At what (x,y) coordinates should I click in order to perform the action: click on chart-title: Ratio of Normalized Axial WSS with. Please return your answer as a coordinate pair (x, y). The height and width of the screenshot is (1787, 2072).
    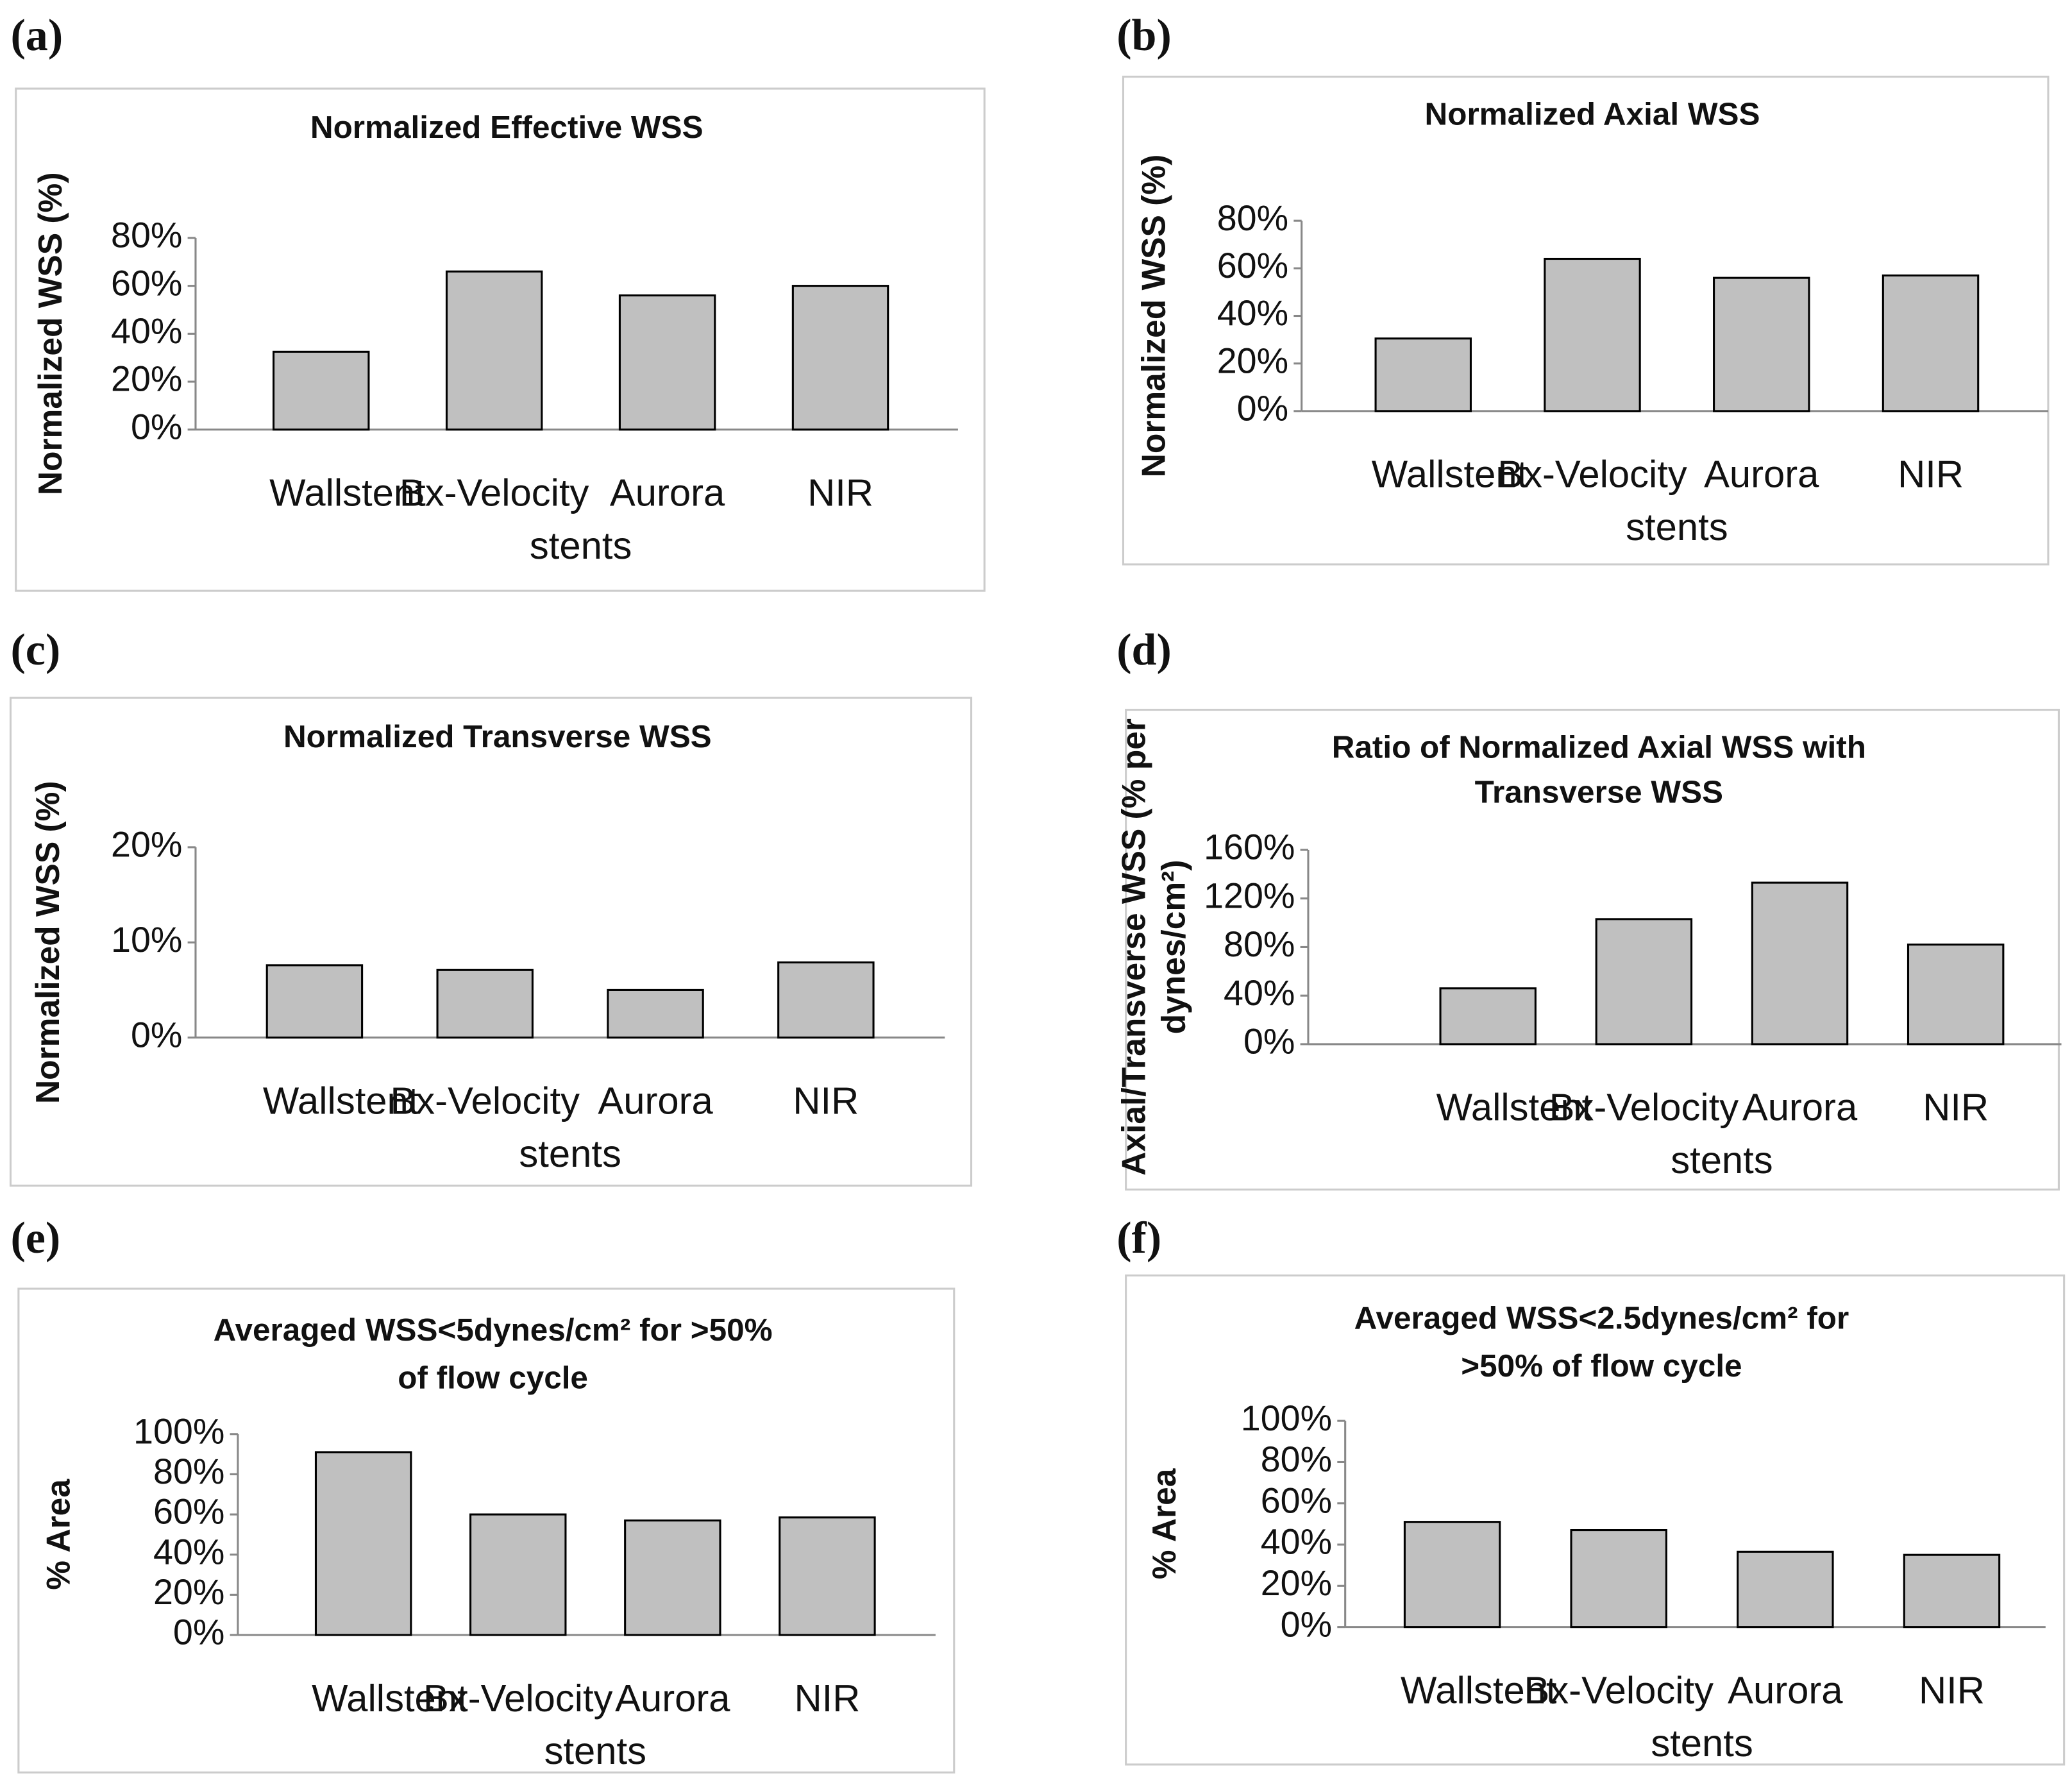
    Looking at the image, I should click on (1599, 747).